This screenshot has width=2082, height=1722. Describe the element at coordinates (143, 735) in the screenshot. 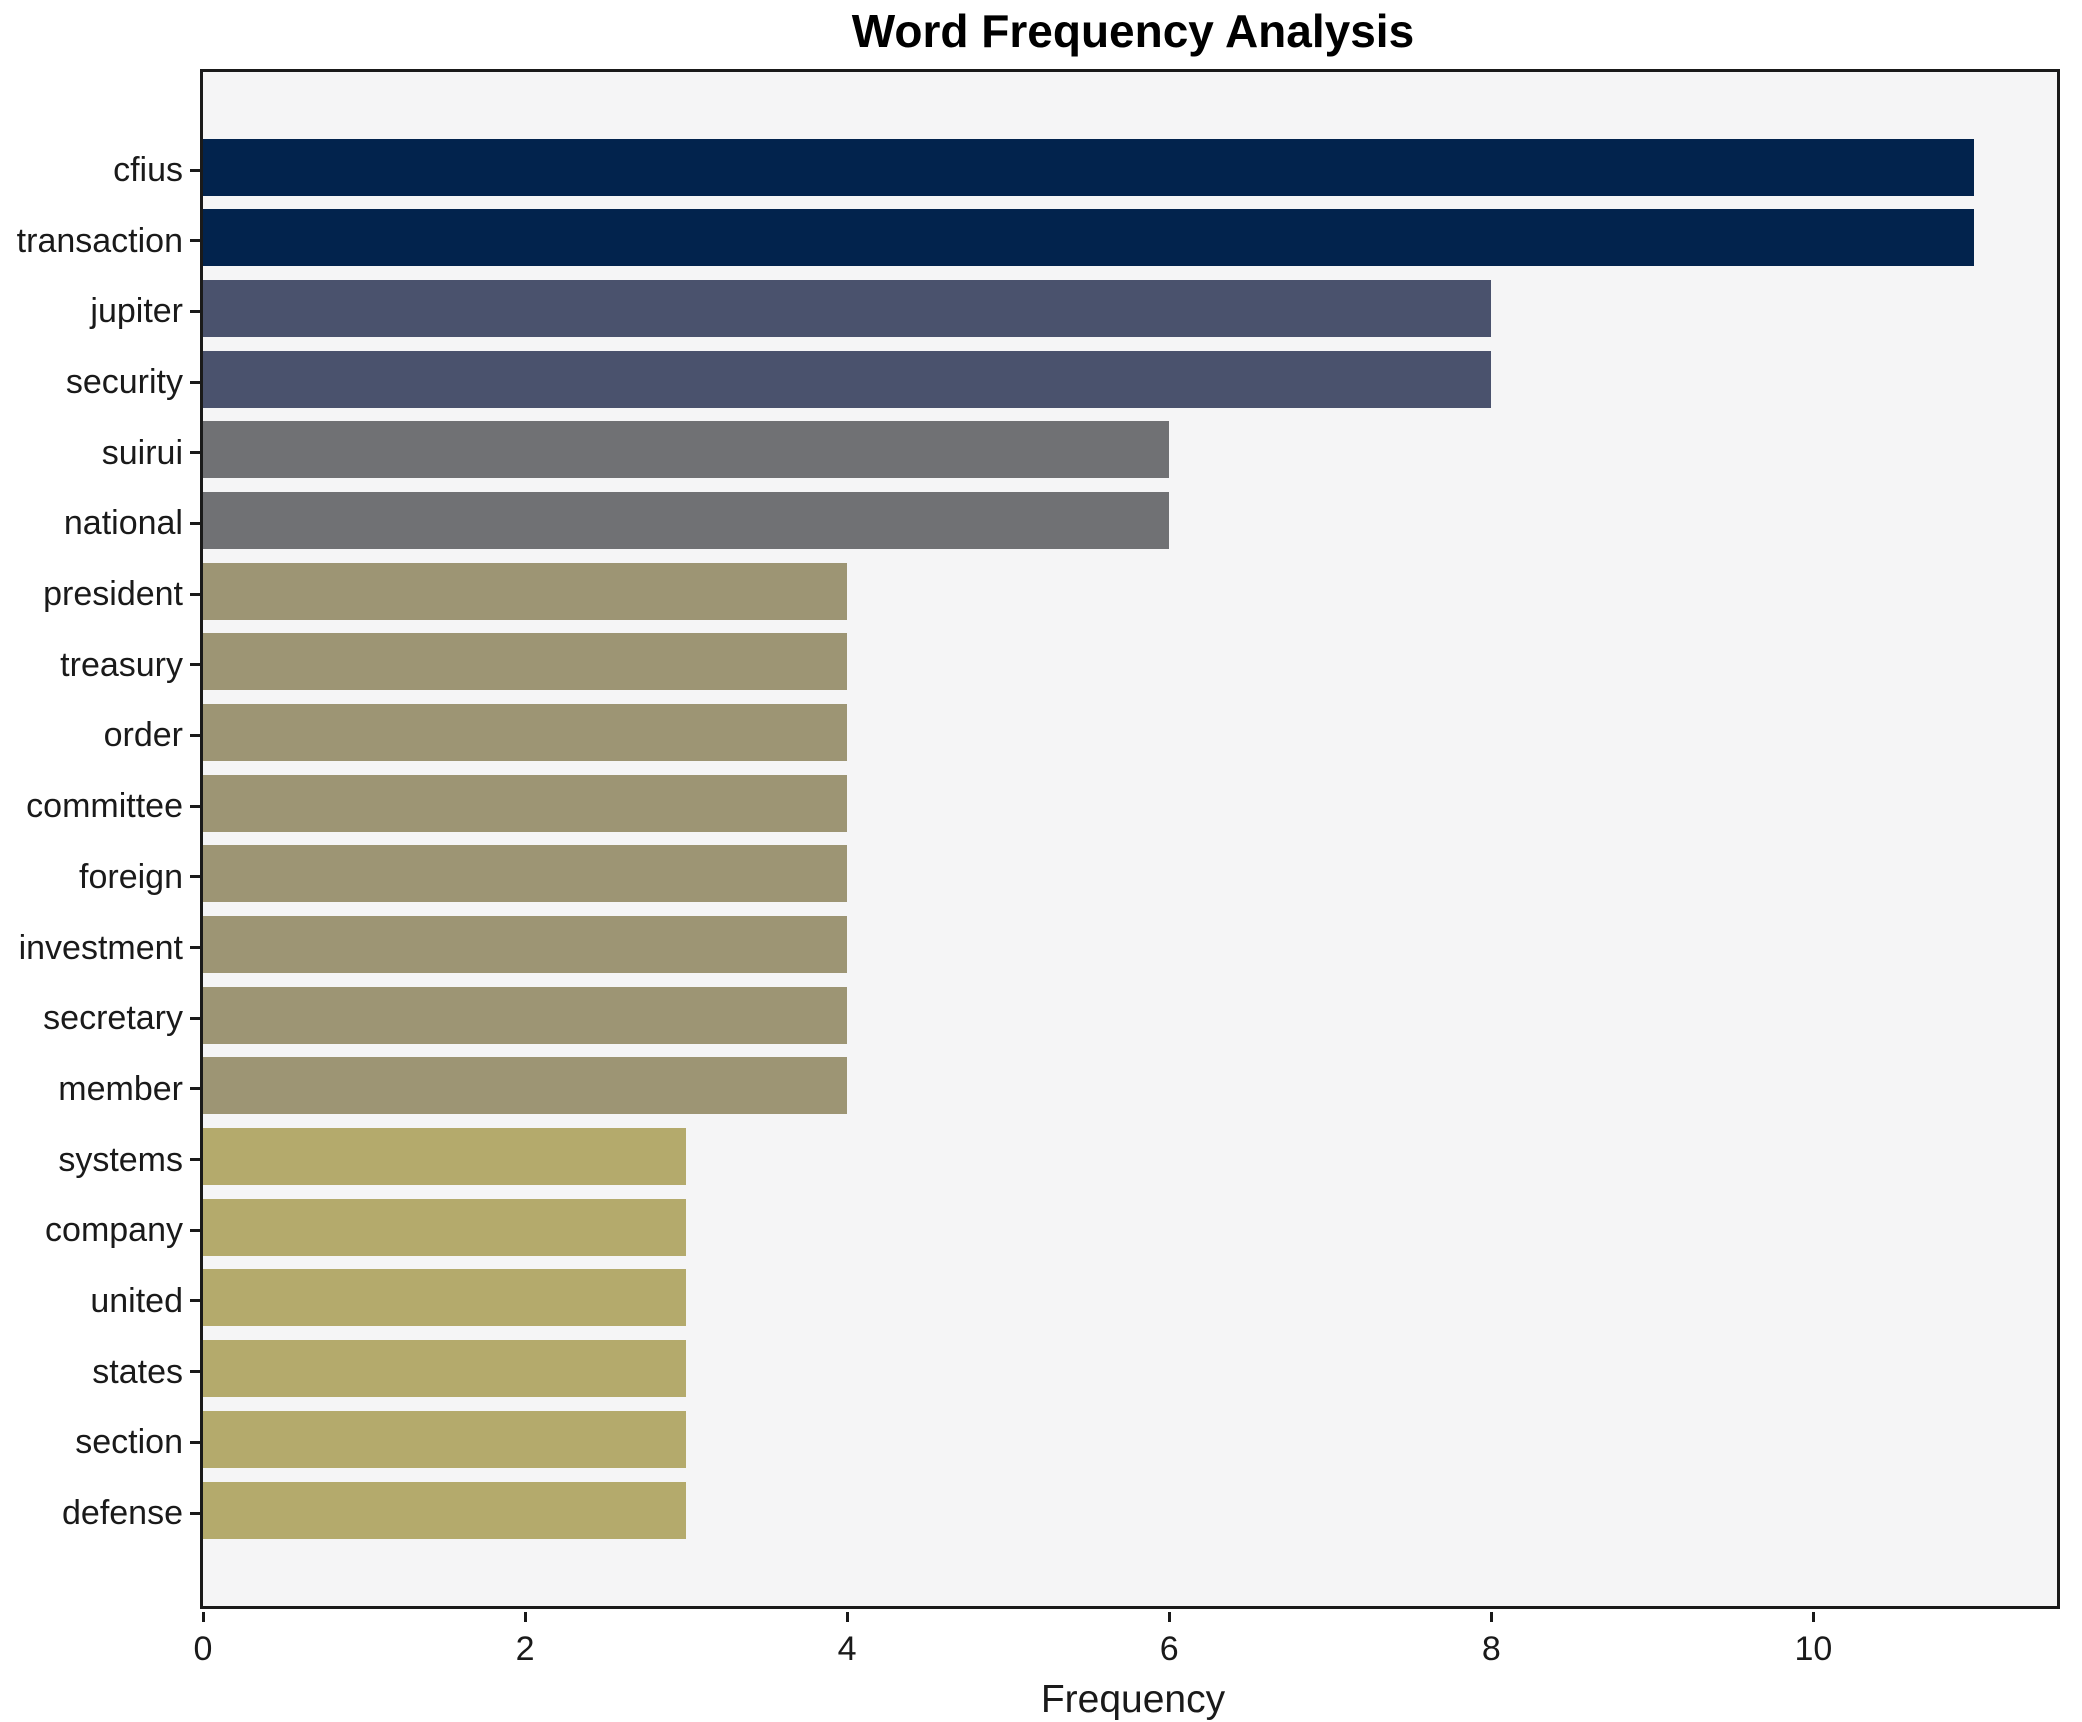

I see `y-tick-label-order: order` at that location.